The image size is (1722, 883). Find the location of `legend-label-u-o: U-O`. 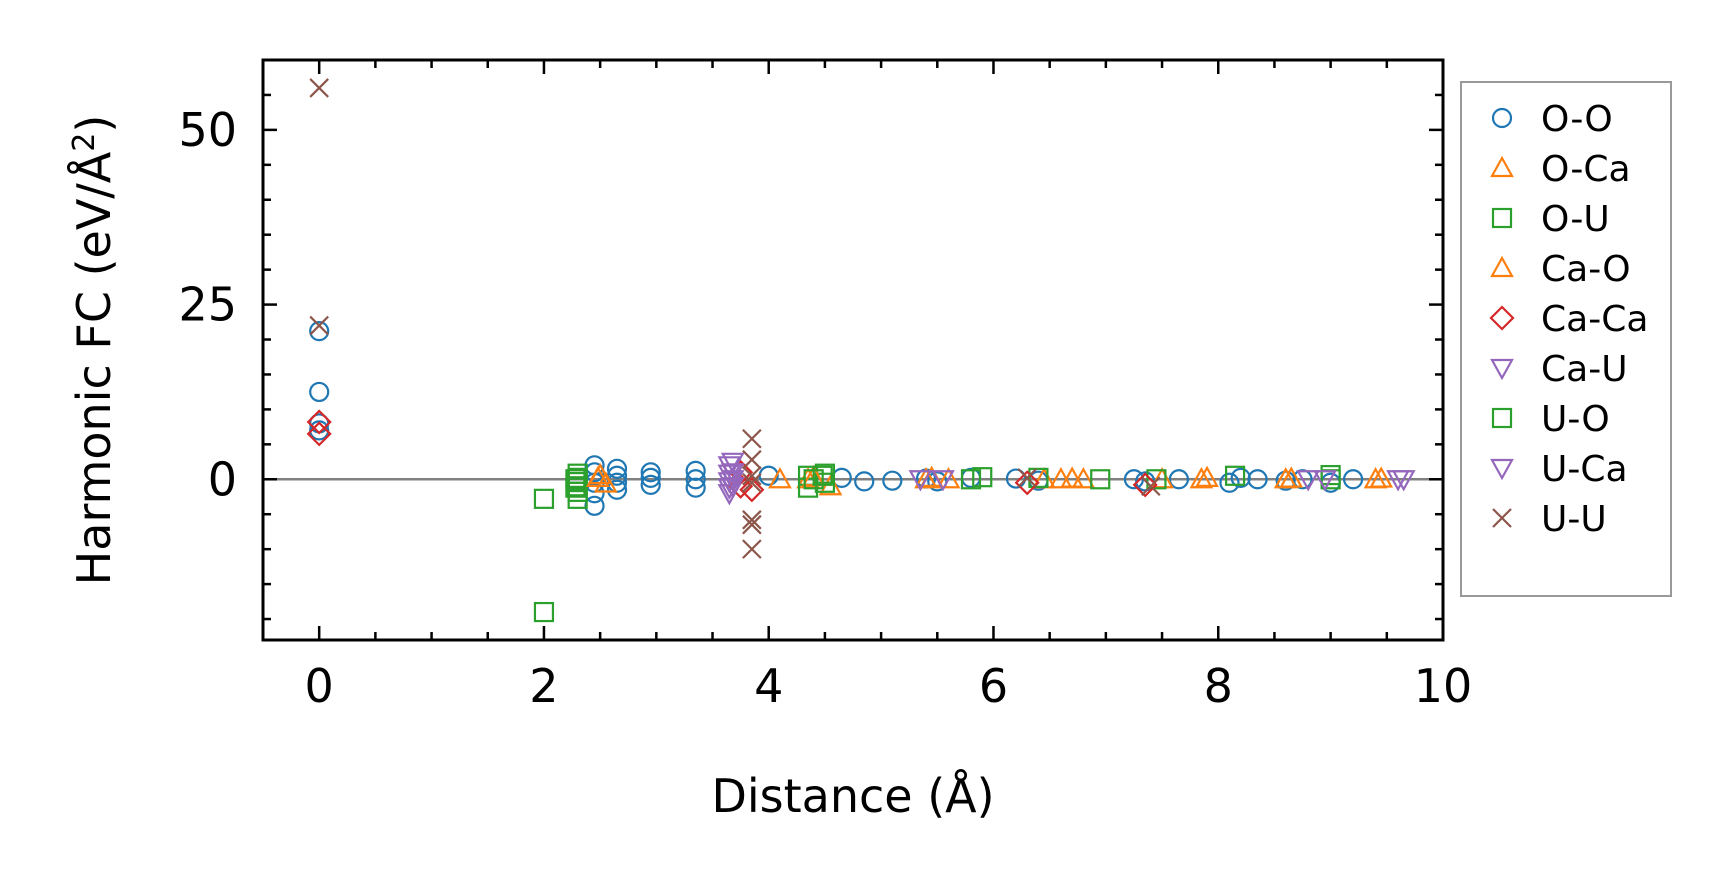

legend-label-u-o: U-O is located at coordinates (1575, 419).